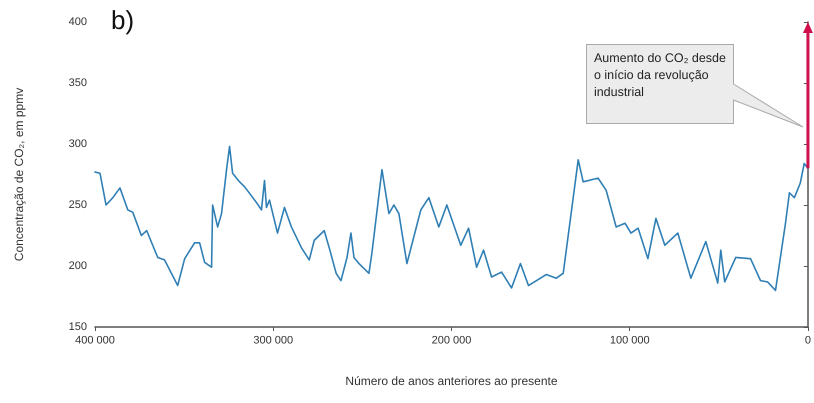 Image resolution: width=814 pixels, height=403 pixels. Describe the element at coordinates (273, 340) in the screenshot. I see `x-tick-label: 300 000` at that location.